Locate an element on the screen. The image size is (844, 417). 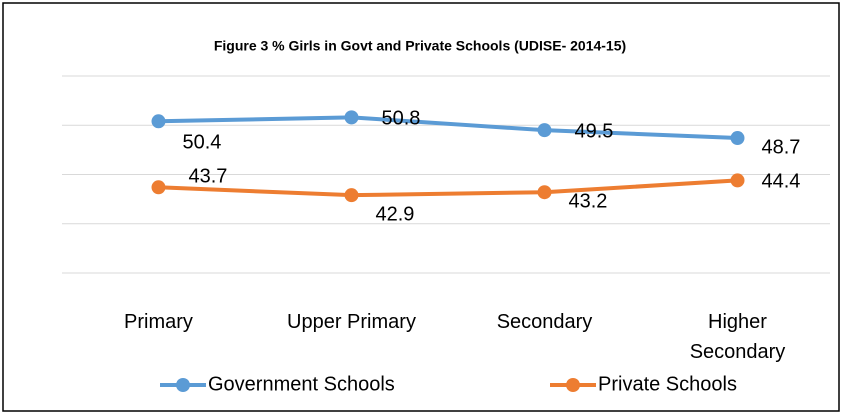
data-label: 50.8 is located at coordinates (401, 119).